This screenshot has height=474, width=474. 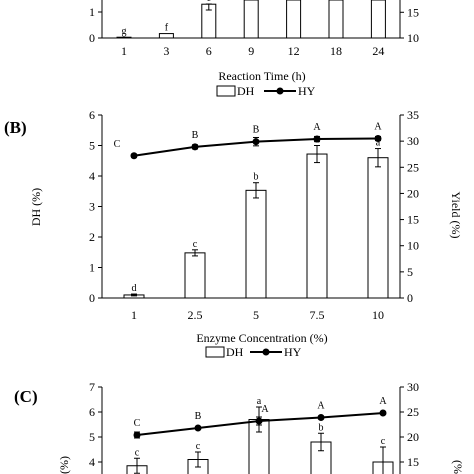 What do you see at coordinates (124, 51) in the screenshot?
I see `panel-a-x-tick-label: 1` at bounding box center [124, 51].